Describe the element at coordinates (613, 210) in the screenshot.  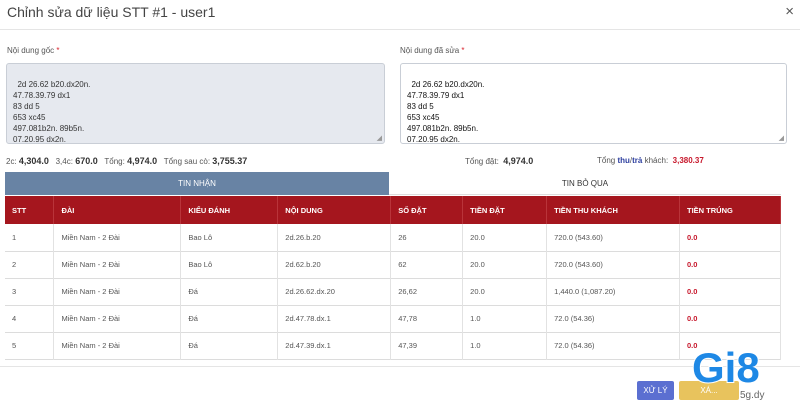
I see `column-header: TIỀN THU KHÁCH` at that location.